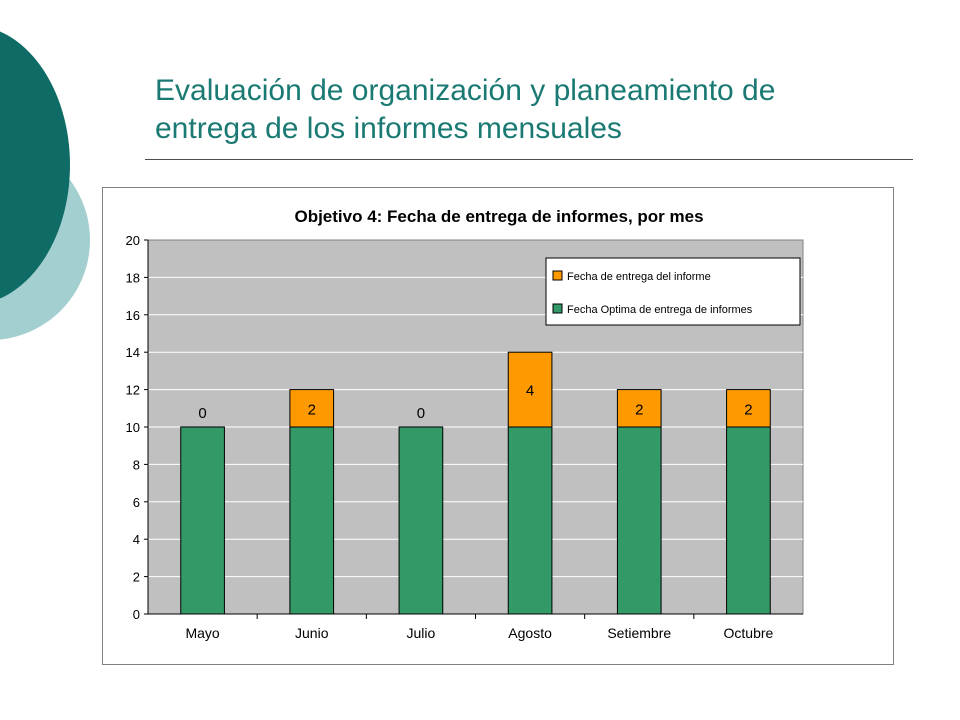 This screenshot has height=720, width=960. I want to click on decorative-circles, so click(45, 185).